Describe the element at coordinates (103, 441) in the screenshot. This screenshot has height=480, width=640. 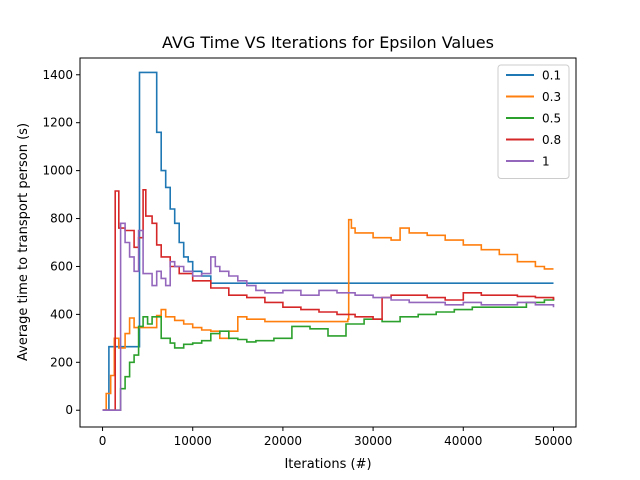
I see `x-tick-label: 0` at that location.